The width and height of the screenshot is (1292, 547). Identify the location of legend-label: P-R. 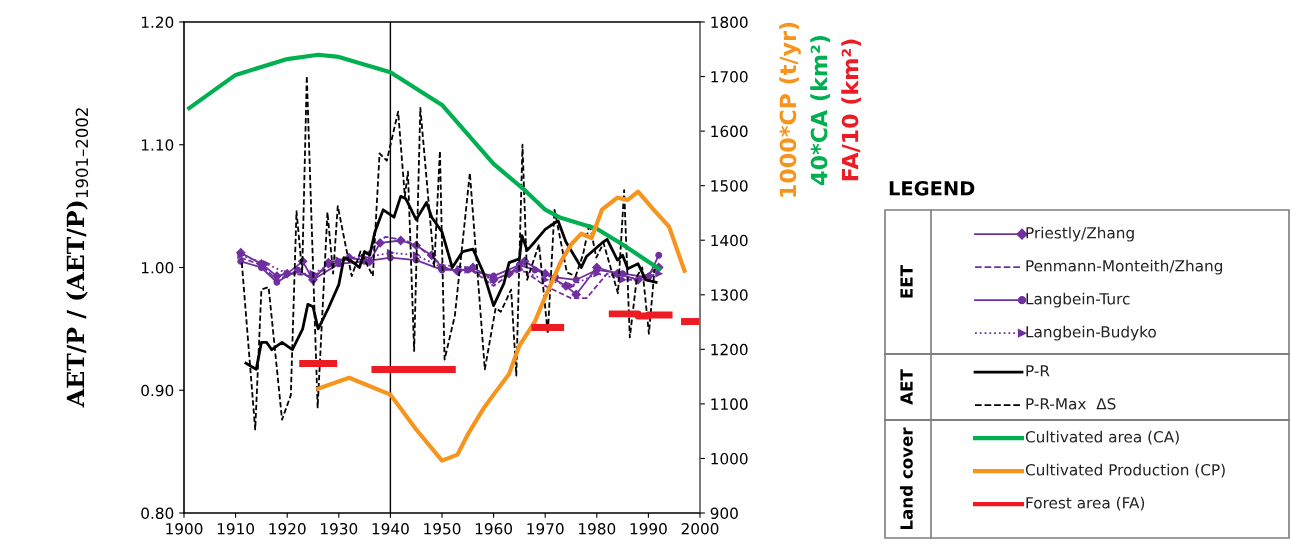
(1038, 371).